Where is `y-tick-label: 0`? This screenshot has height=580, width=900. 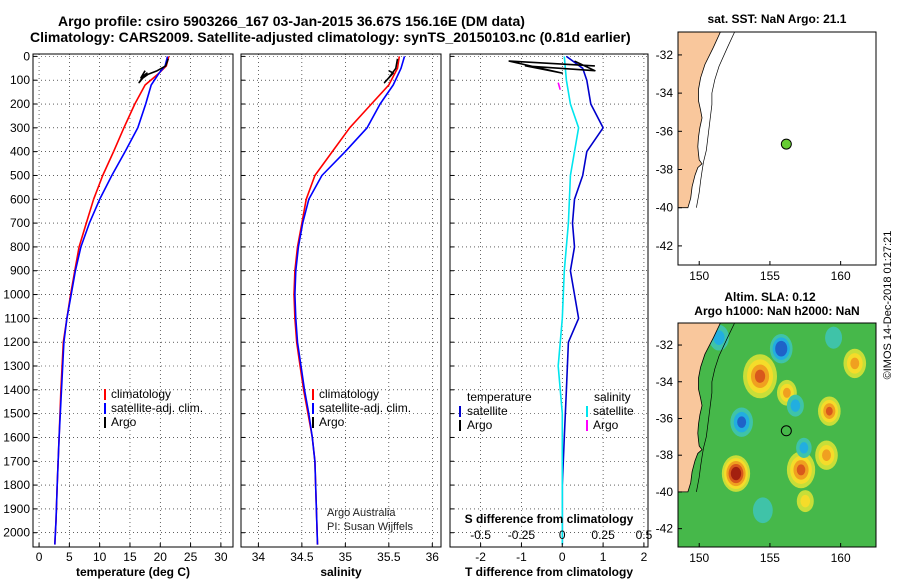
y-tick-label: 0 is located at coordinates (26, 56).